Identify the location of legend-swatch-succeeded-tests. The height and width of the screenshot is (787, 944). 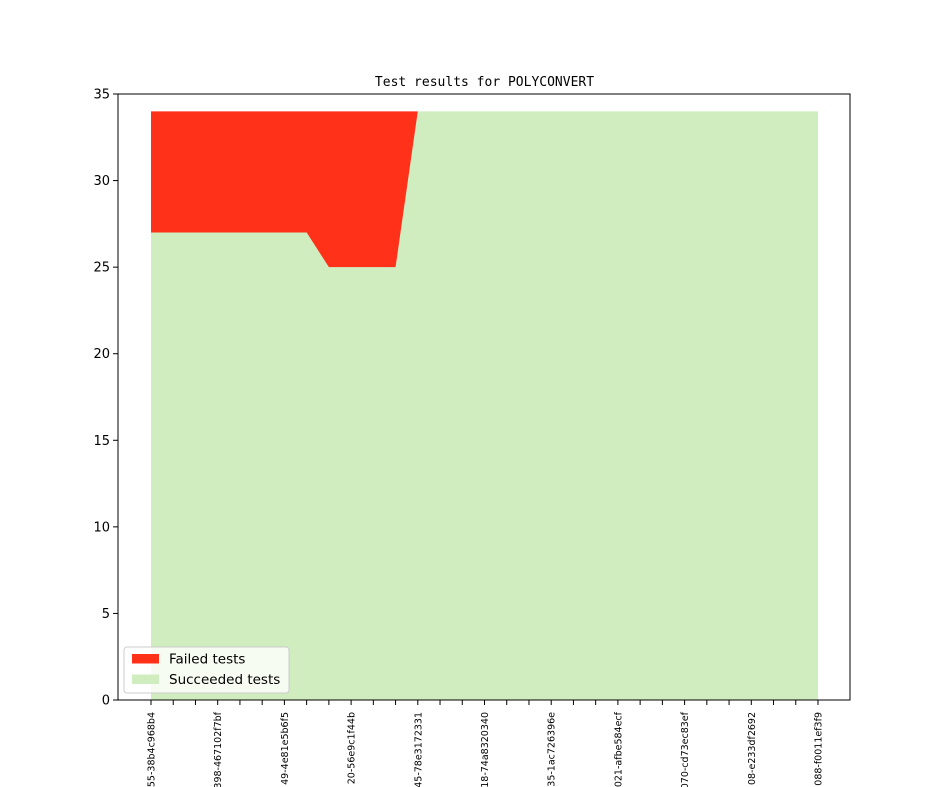
(145, 679).